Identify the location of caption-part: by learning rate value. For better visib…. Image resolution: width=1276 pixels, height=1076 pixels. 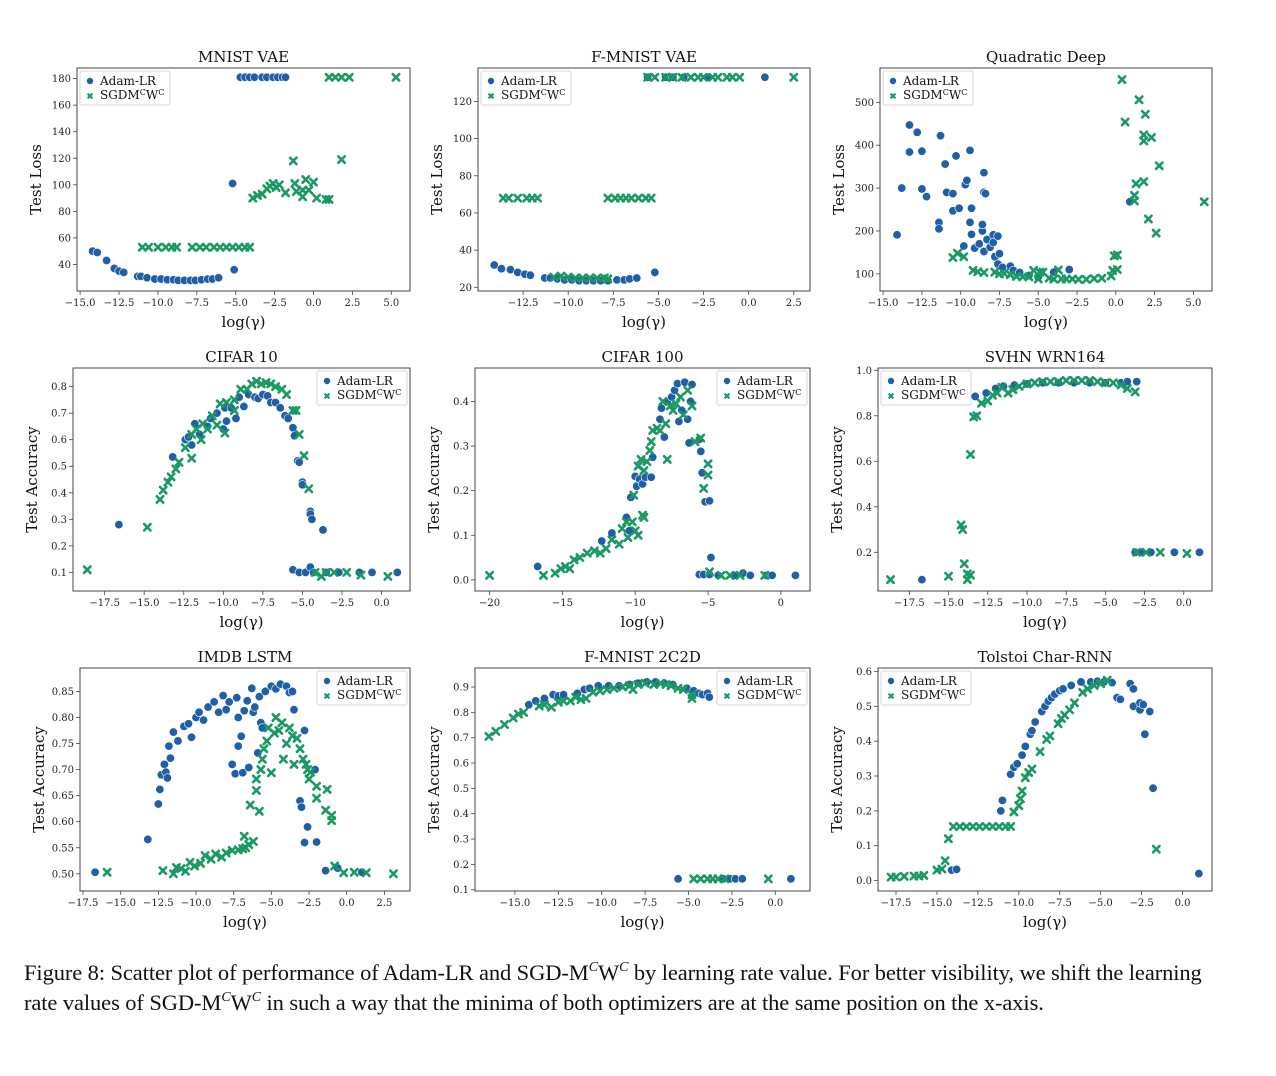
(613, 987).